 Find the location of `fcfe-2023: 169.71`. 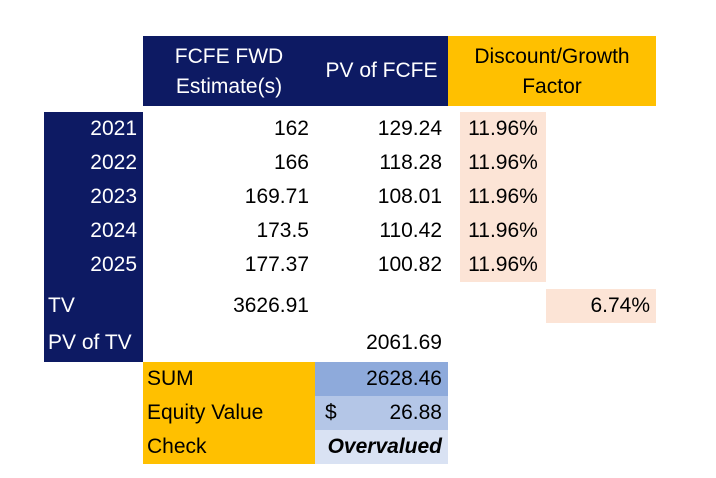

fcfe-2023: 169.71 is located at coordinates (276, 196).